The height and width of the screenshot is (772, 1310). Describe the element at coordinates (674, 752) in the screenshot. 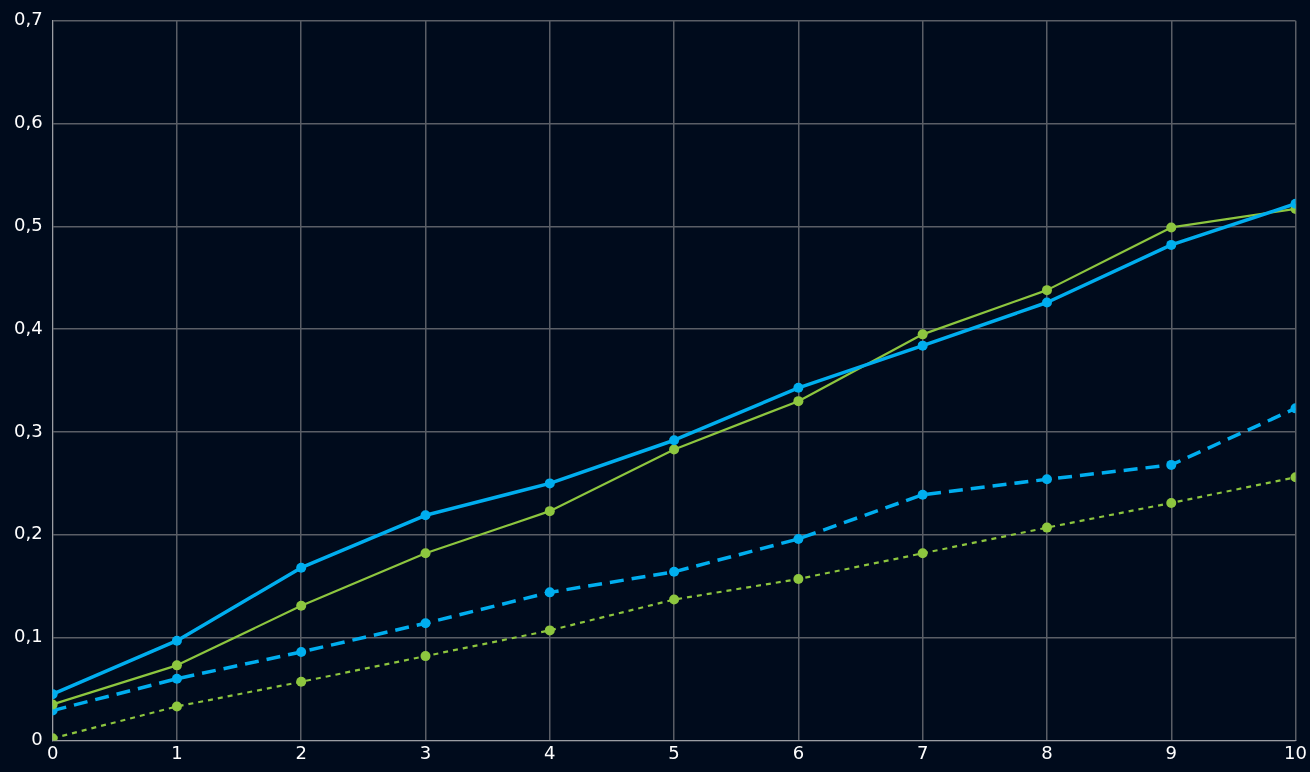

I see `x-tick-label: 5` at that location.